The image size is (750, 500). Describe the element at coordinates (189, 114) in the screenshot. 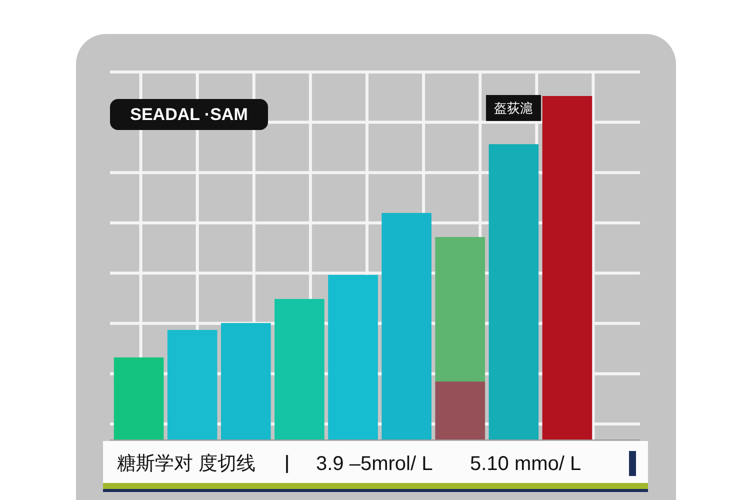

I see `annotation: SEADAL ·SAM` at that location.